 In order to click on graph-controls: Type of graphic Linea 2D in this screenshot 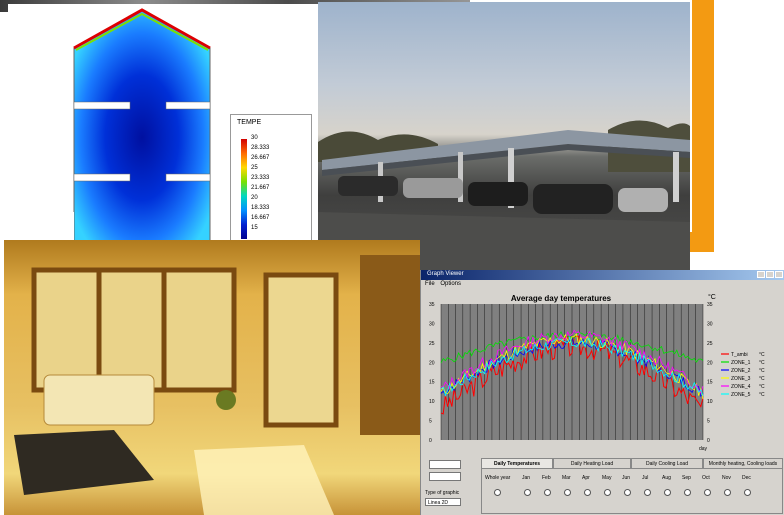, I will do `click(447, 485)`.